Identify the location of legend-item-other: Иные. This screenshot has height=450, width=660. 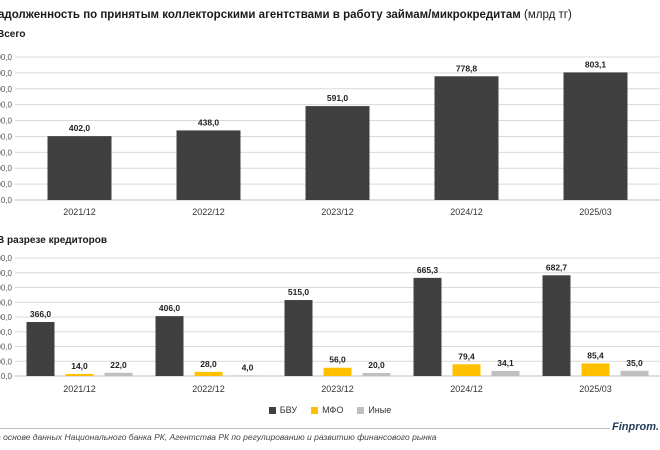
(374, 410).